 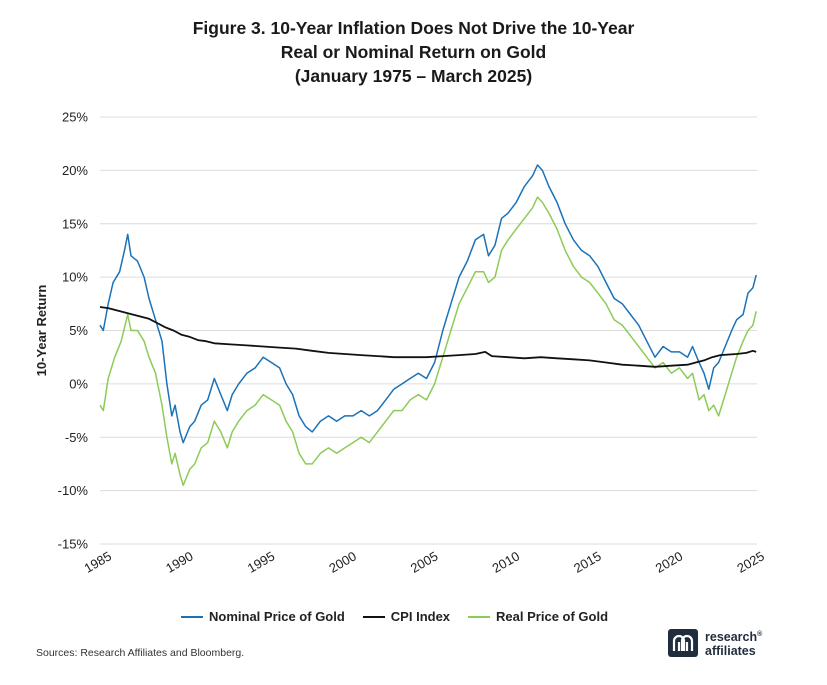 I want to click on legend-item-cpi: CPI Index, so click(x=406, y=616).